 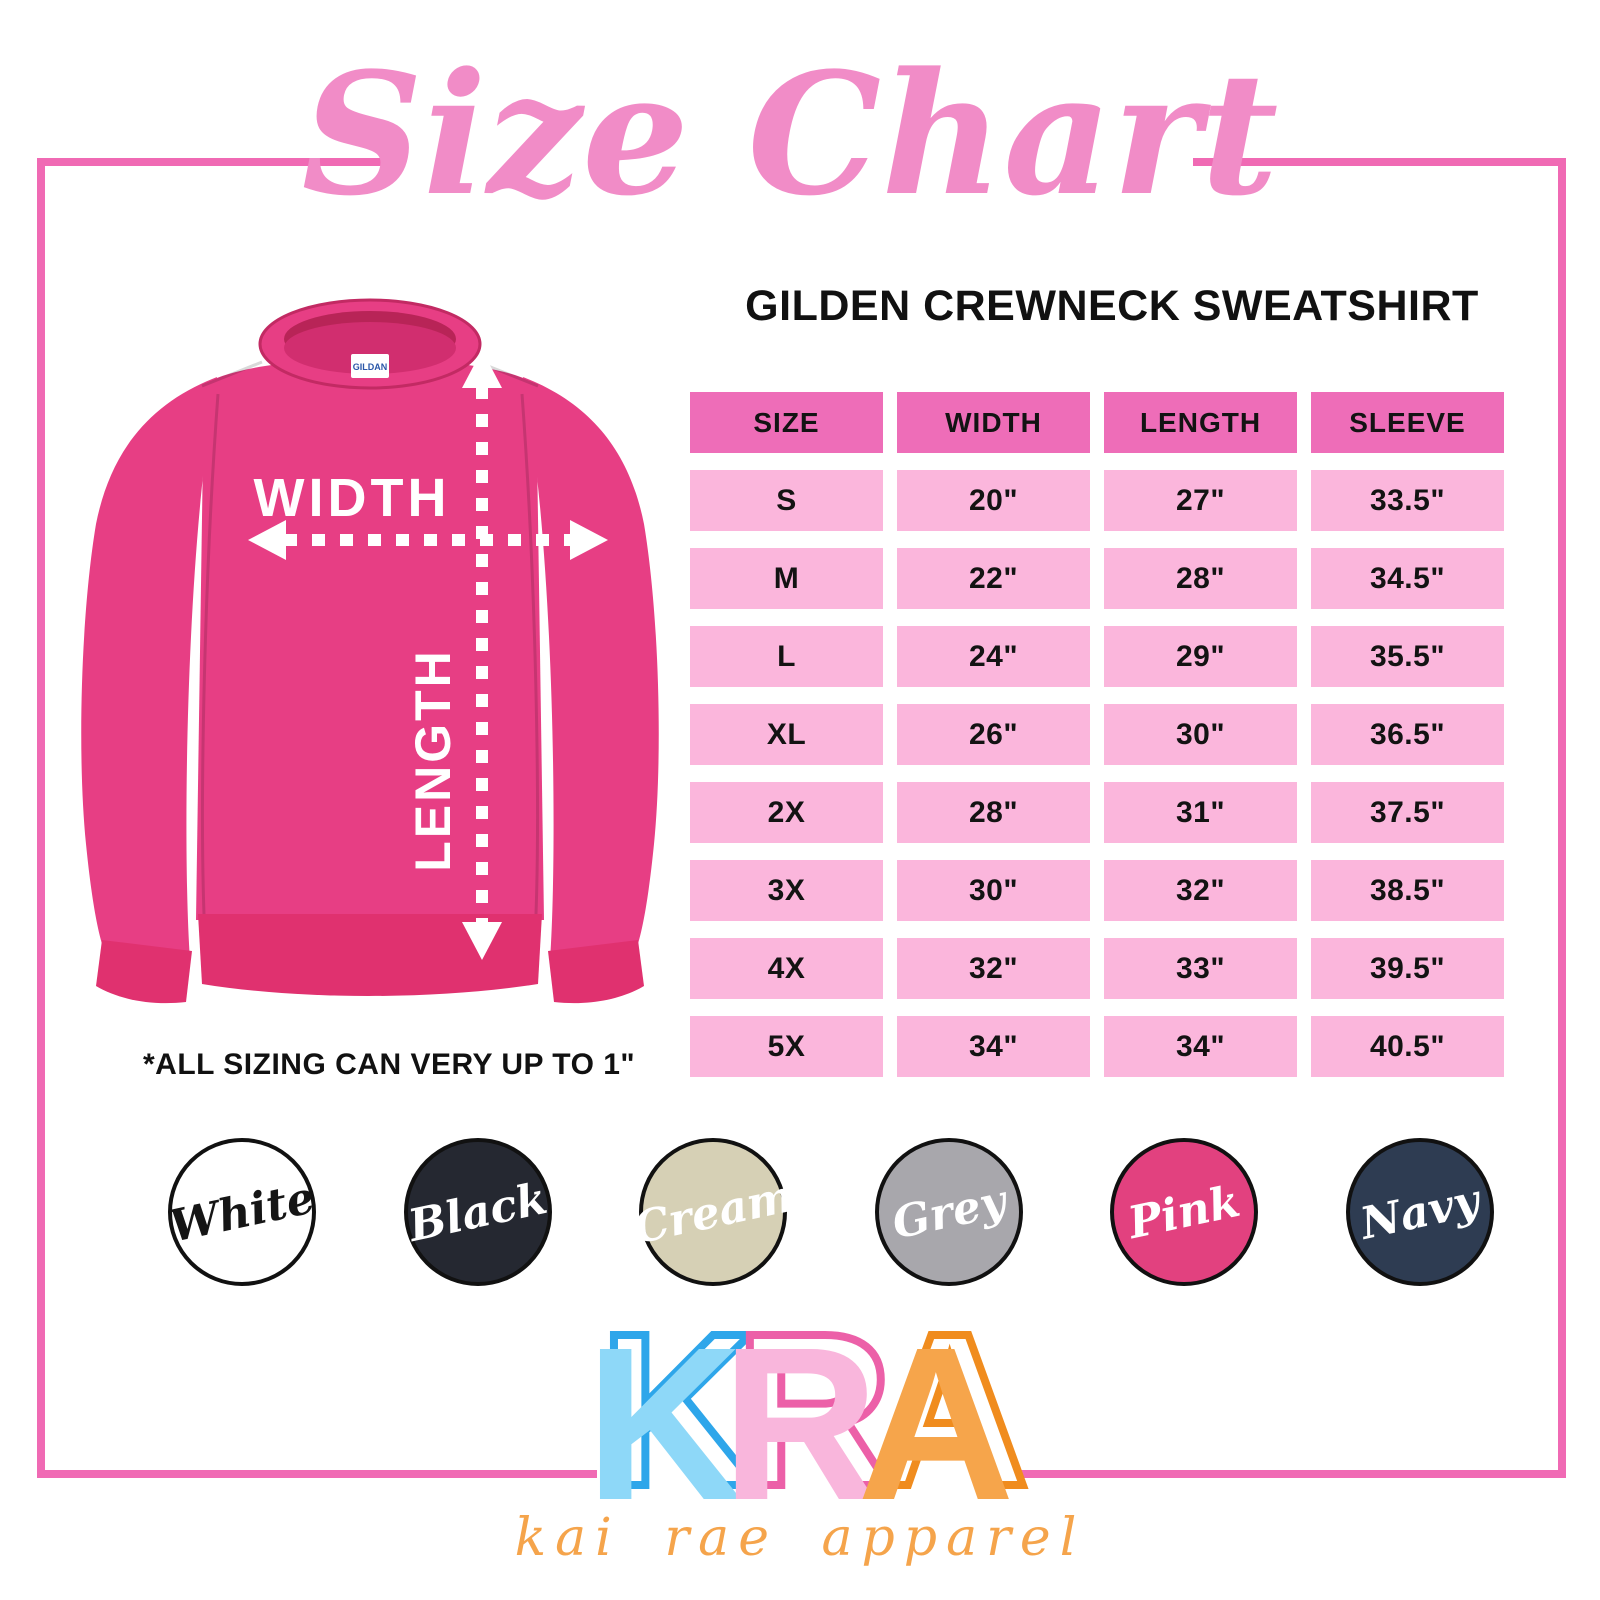 What do you see at coordinates (993, 812) in the screenshot?
I see `table-cell-width: 28"` at bounding box center [993, 812].